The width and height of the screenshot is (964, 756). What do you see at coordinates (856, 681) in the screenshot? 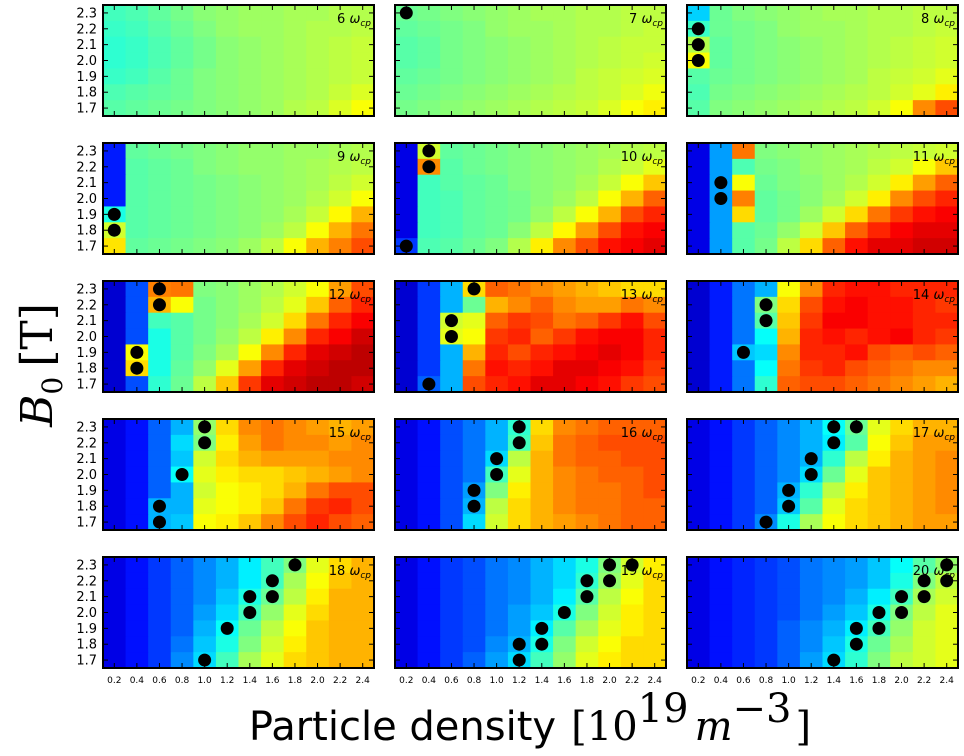
I see `x-tick-label: 1.6` at bounding box center [856, 681].